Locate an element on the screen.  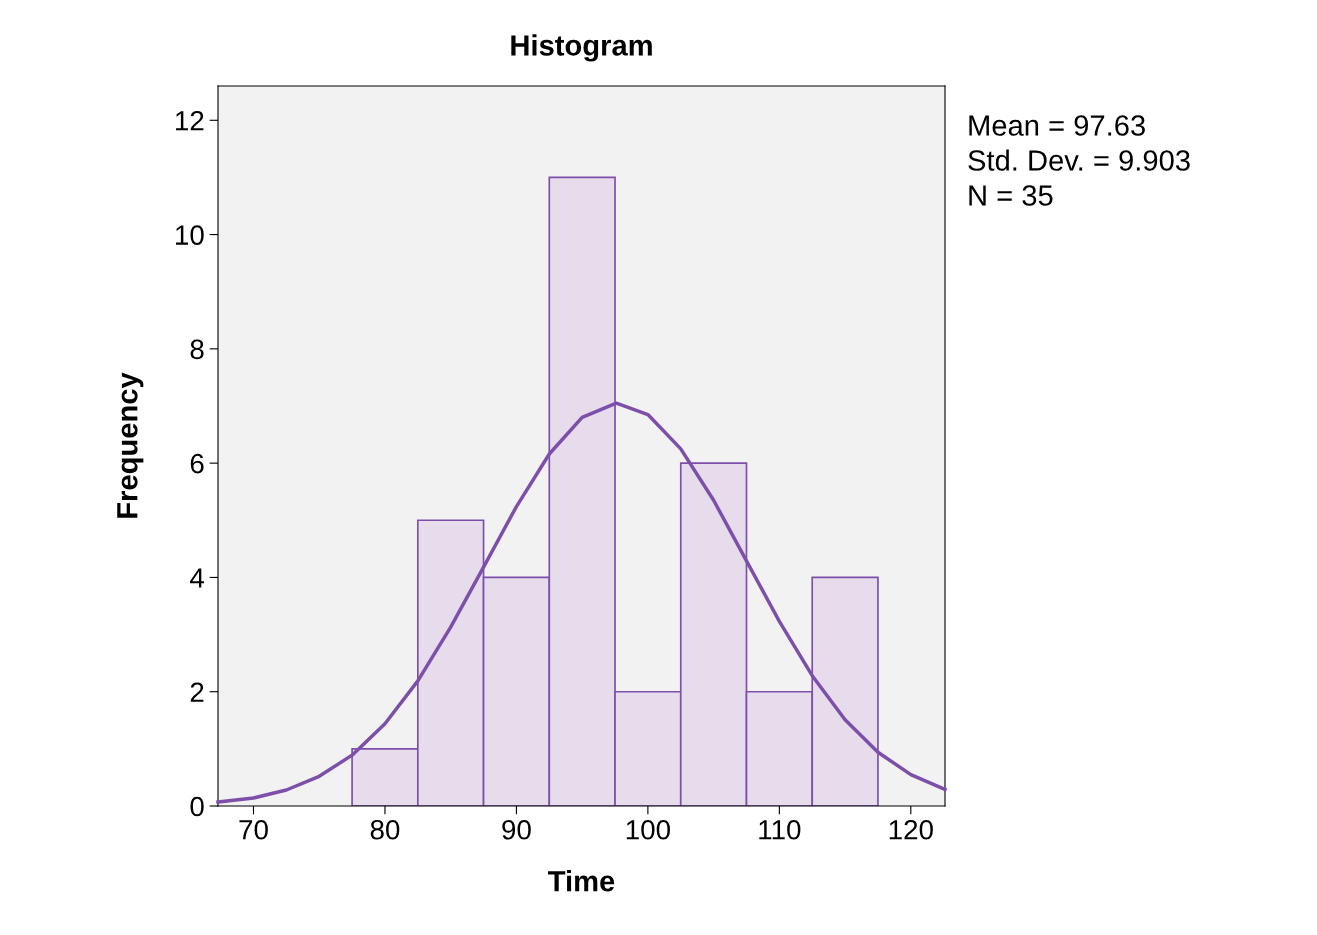
x-tick-label: 90 is located at coordinates (516, 829).